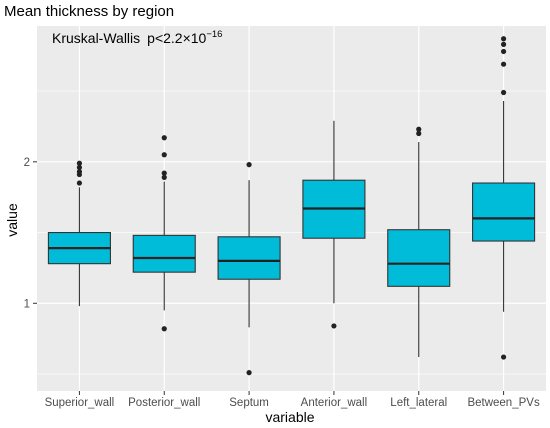 The width and height of the screenshot is (550, 428). Describe the element at coordinates (27, 163) in the screenshot. I see `y-tick-label: 2` at that location.